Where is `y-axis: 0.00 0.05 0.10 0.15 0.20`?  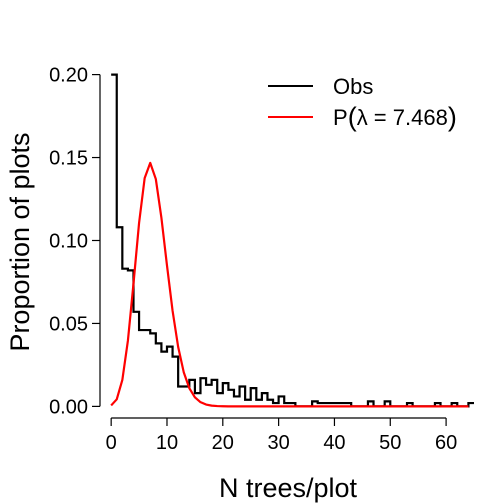
y-axis: 0.00 0.05 0.10 0.15 0.20 is located at coordinates (75, 241).